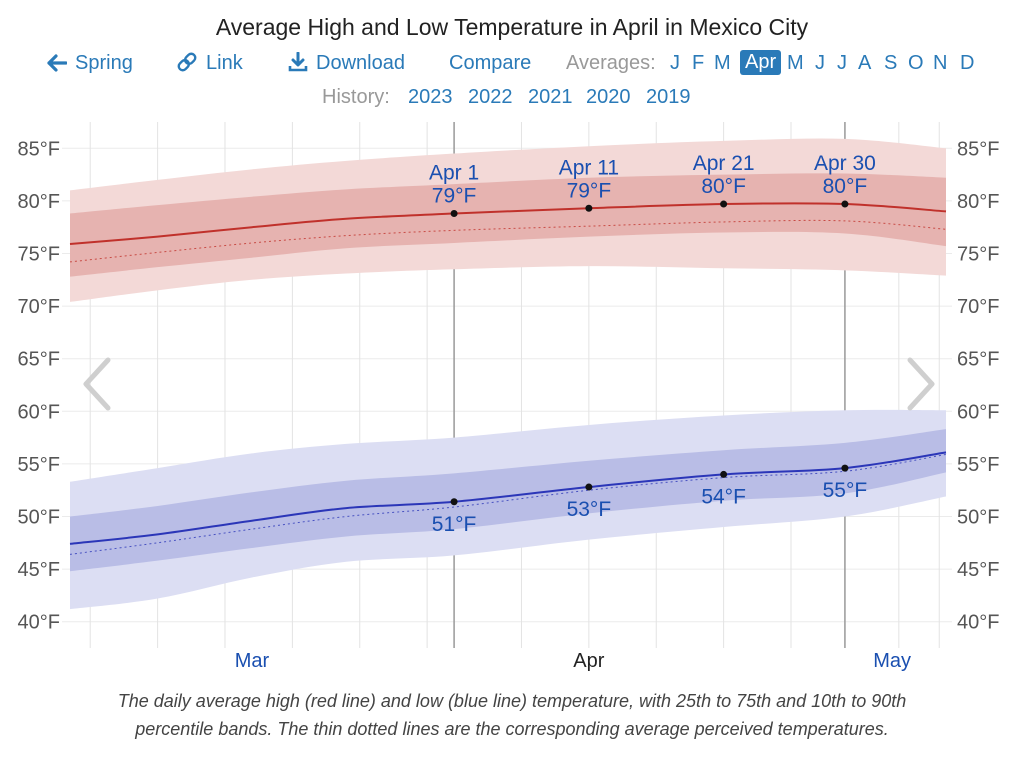 This screenshot has width=1024, height=759. What do you see at coordinates (39, 518) in the screenshot?
I see `y-tick-label-left: 50°F` at bounding box center [39, 518].